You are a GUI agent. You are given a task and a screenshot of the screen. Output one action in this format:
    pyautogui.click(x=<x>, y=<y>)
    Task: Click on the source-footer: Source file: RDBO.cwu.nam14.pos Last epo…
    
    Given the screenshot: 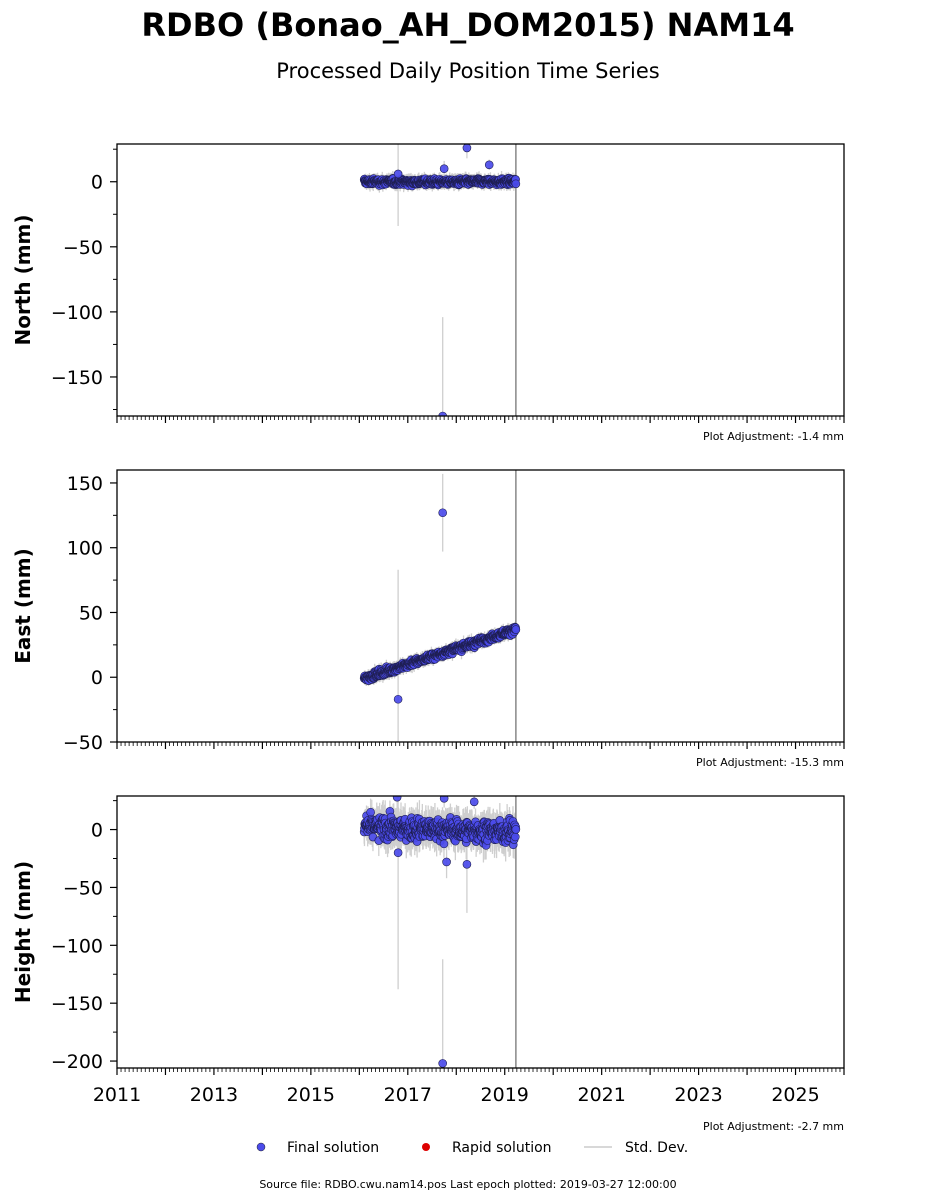 What is the action you would take?
    pyautogui.click(x=467, y=1184)
    